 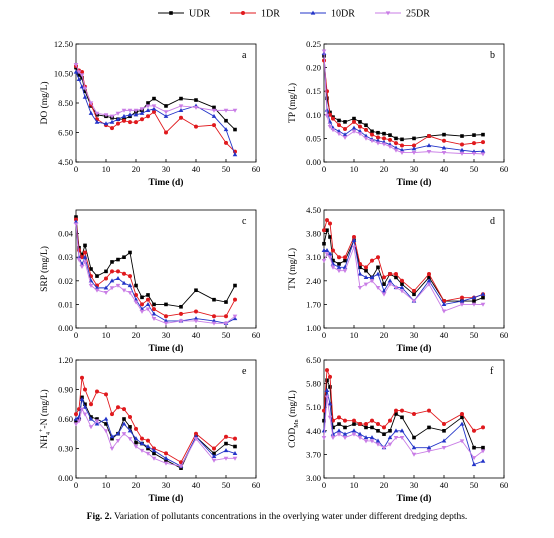 What do you see at coordinates (65, 449) in the screenshot?
I see `y-tick-label: 0.30` at bounding box center [65, 449].